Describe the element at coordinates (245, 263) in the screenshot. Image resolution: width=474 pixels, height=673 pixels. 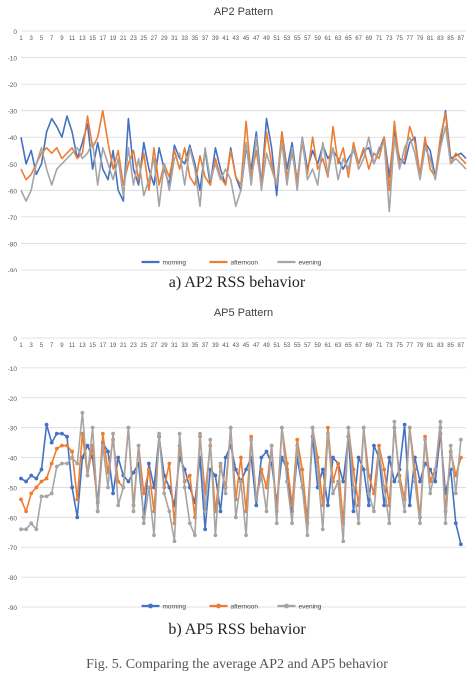
I see `legend-label-afternoon: afternoon` at that location.